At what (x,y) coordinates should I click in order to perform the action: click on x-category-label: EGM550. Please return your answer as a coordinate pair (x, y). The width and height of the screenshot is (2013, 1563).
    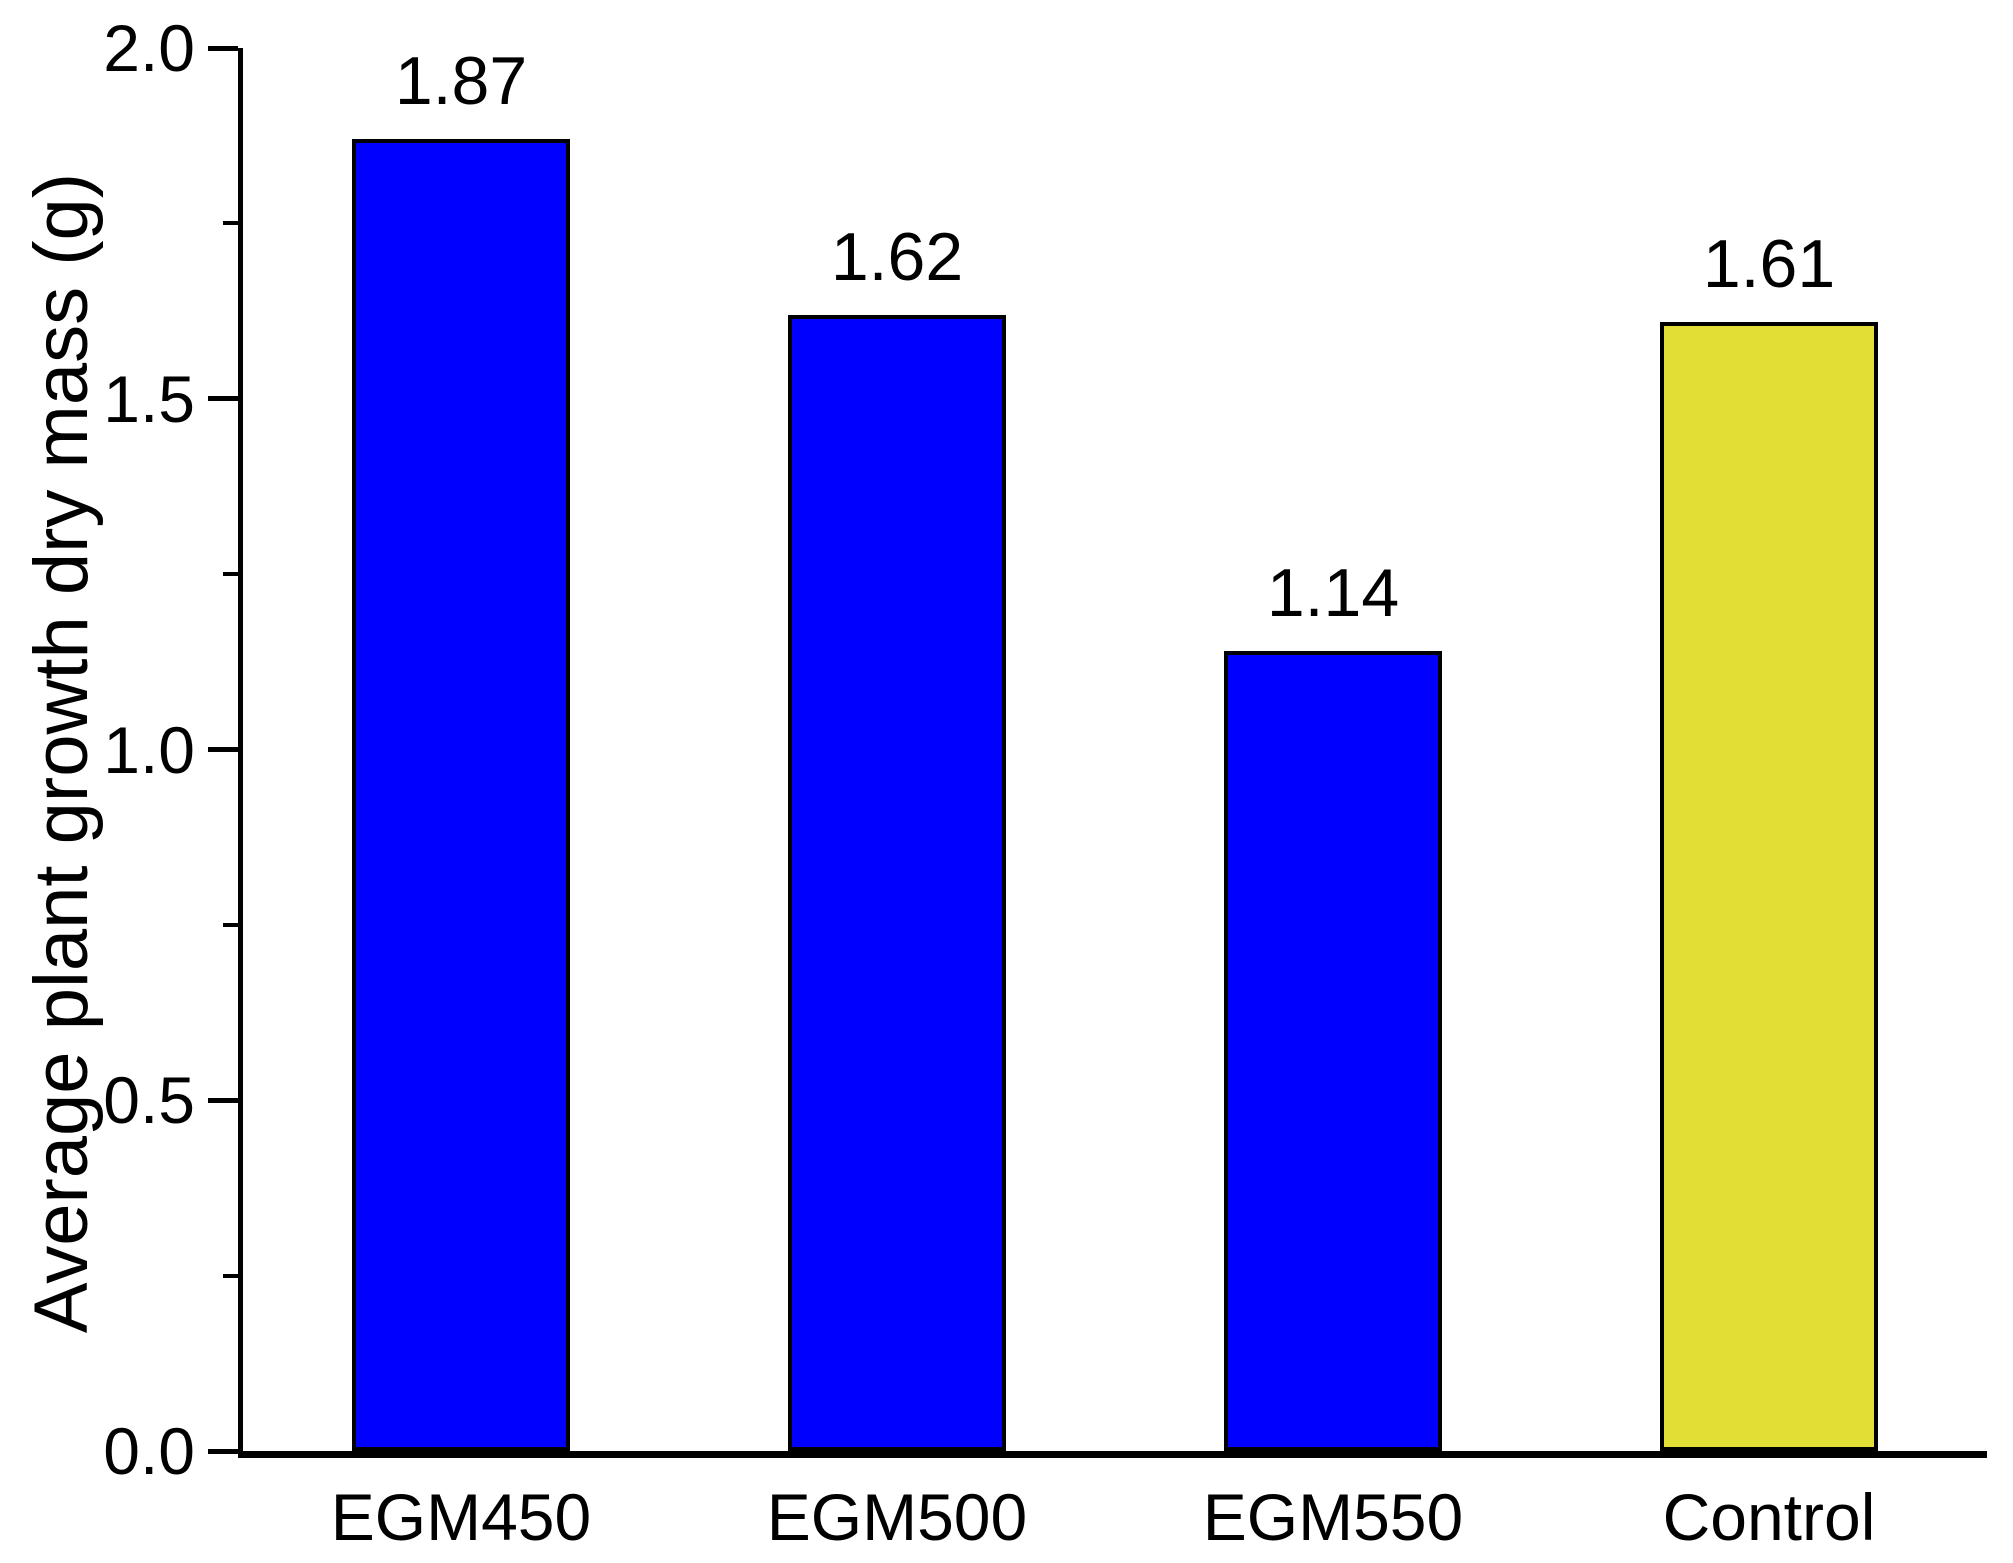
    Looking at the image, I should click on (1333, 1517).